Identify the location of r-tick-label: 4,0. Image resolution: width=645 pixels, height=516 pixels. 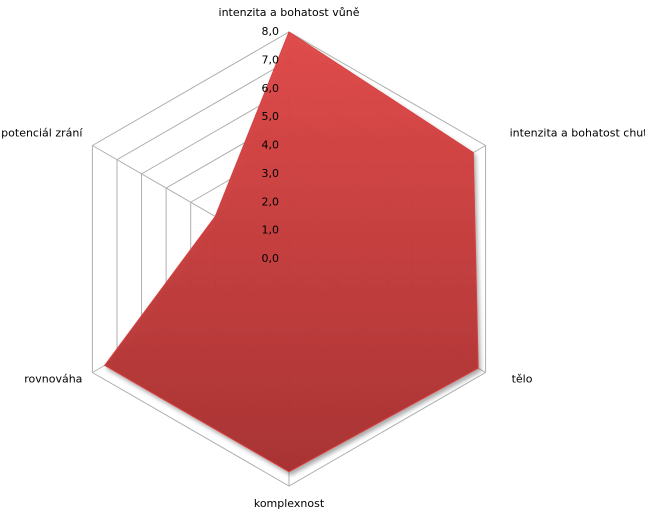
(271, 145).